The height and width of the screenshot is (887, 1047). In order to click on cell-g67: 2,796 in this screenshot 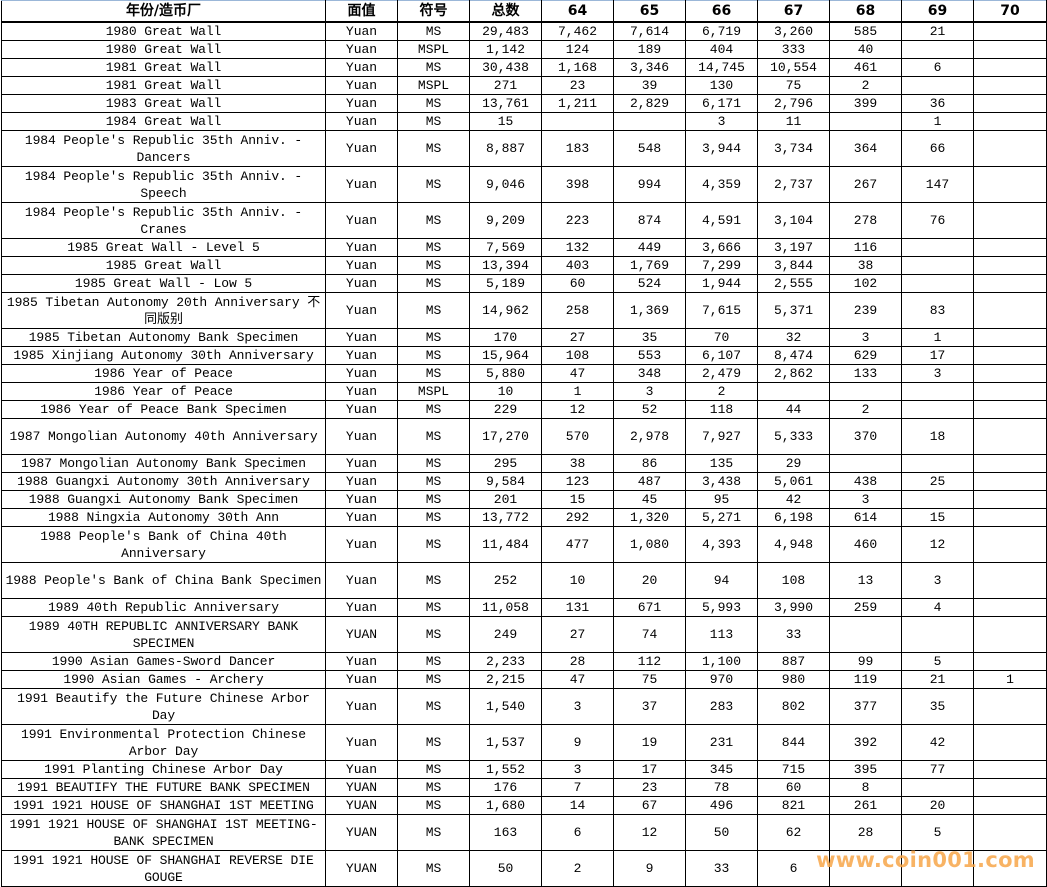, I will do `click(793, 103)`.